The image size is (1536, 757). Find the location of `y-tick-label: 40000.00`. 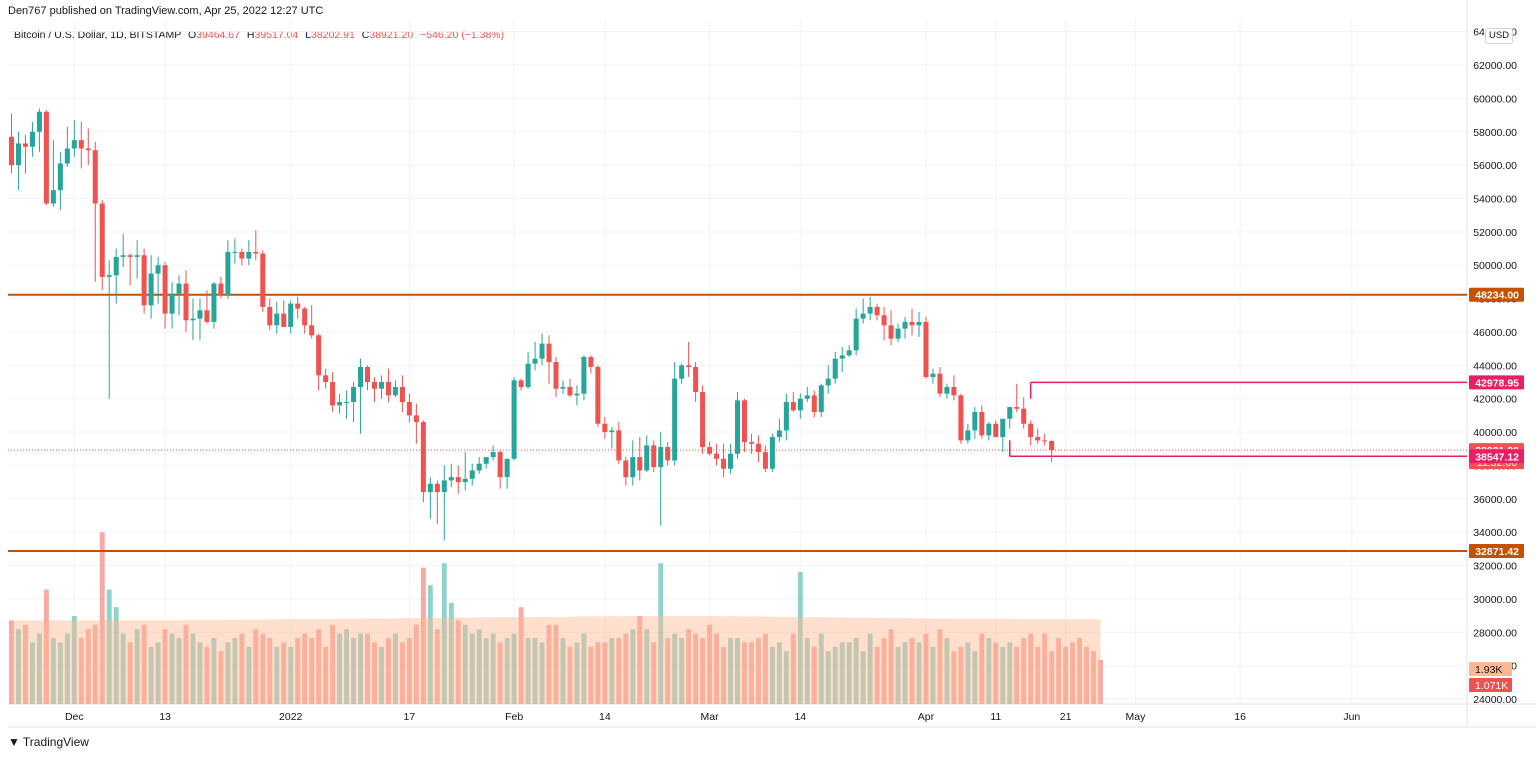

y-tick-label: 40000.00 is located at coordinates (1495, 433).